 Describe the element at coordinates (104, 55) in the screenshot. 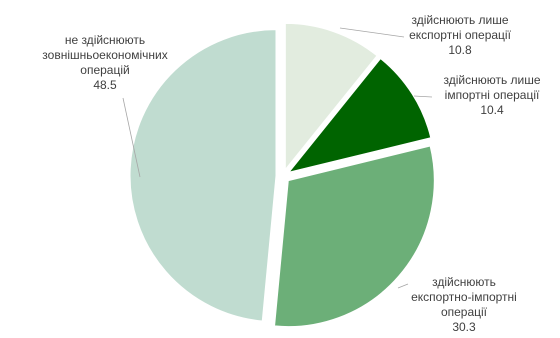

I see `slice-label-line: зовнішньоекономічних` at that location.